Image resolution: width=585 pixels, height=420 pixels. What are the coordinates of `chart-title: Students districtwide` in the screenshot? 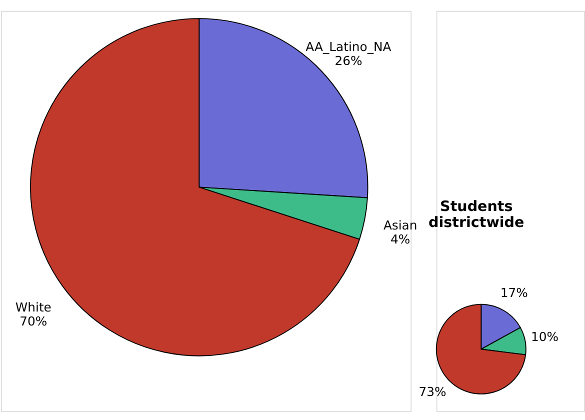 It's located at (476, 215).